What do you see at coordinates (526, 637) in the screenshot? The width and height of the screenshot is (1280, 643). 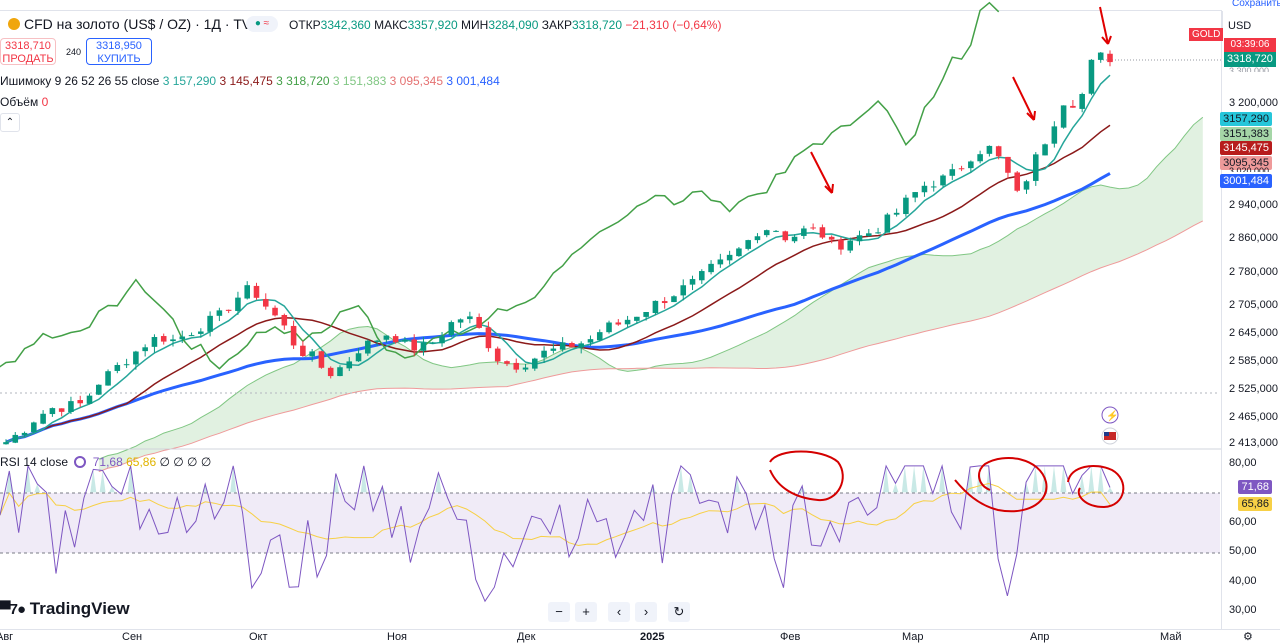 I see `time-tick: Дек` at bounding box center [526, 637].